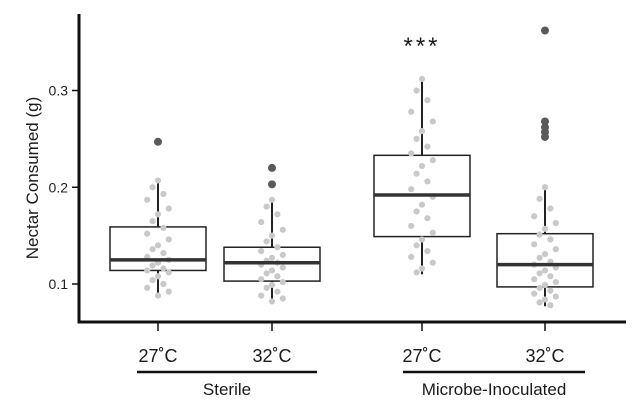 The width and height of the screenshot is (635, 402). What do you see at coordinates (59, 187) in the screenshot?
I see `y-tick-label: 0.2` at bounding box center [59, 187].